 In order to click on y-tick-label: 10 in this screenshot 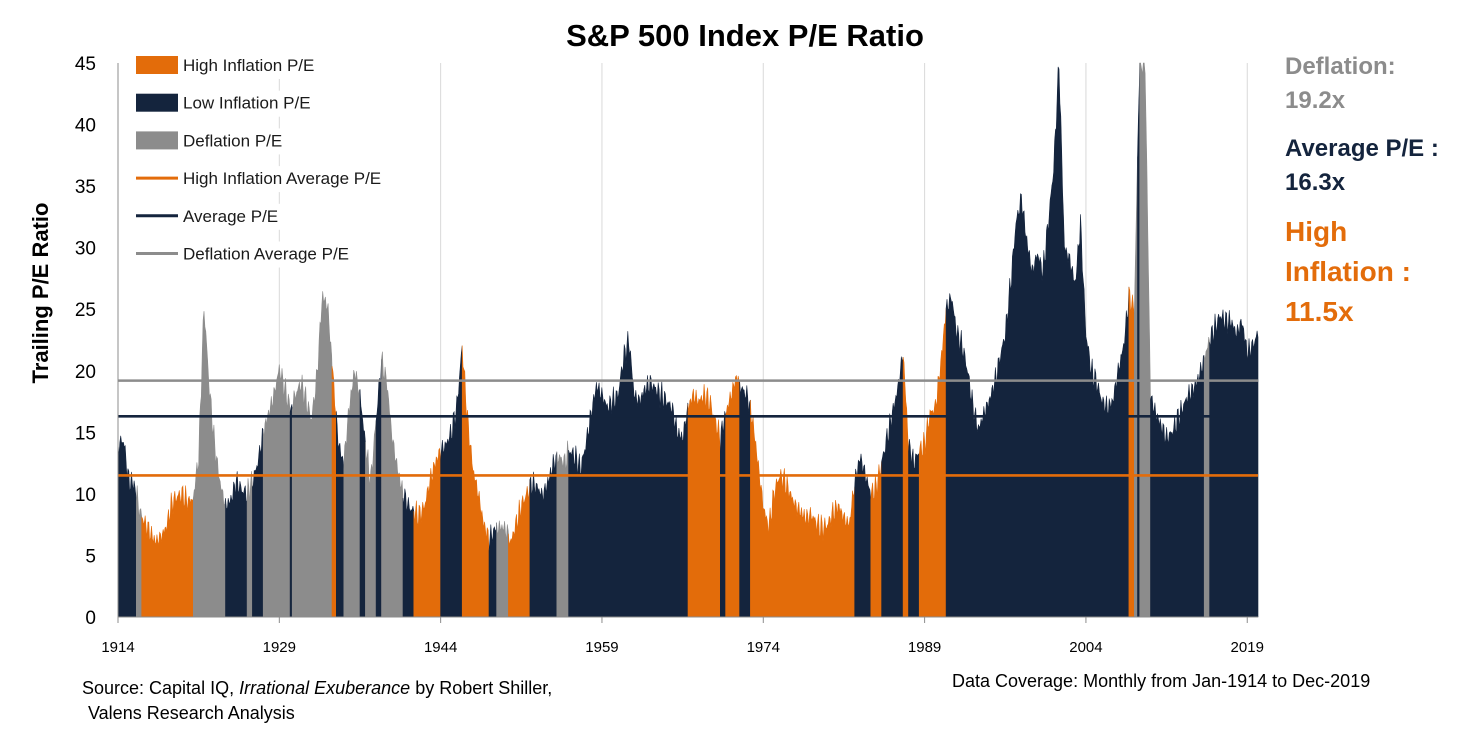, I will do `click(85, 495)`.